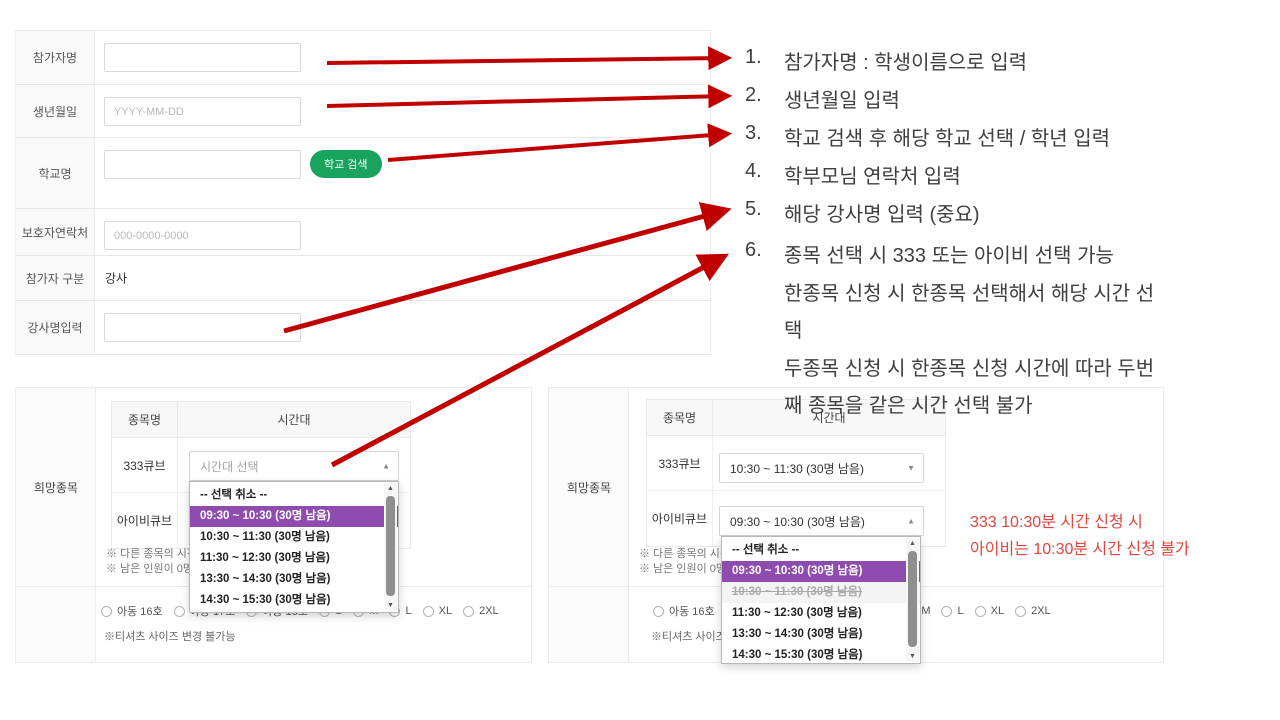 This screenshot has height=720, width=1280. I want to click on time-select-333: 10:30 ~ 11:30 (30명 남음) ▼, so click(821, 468).